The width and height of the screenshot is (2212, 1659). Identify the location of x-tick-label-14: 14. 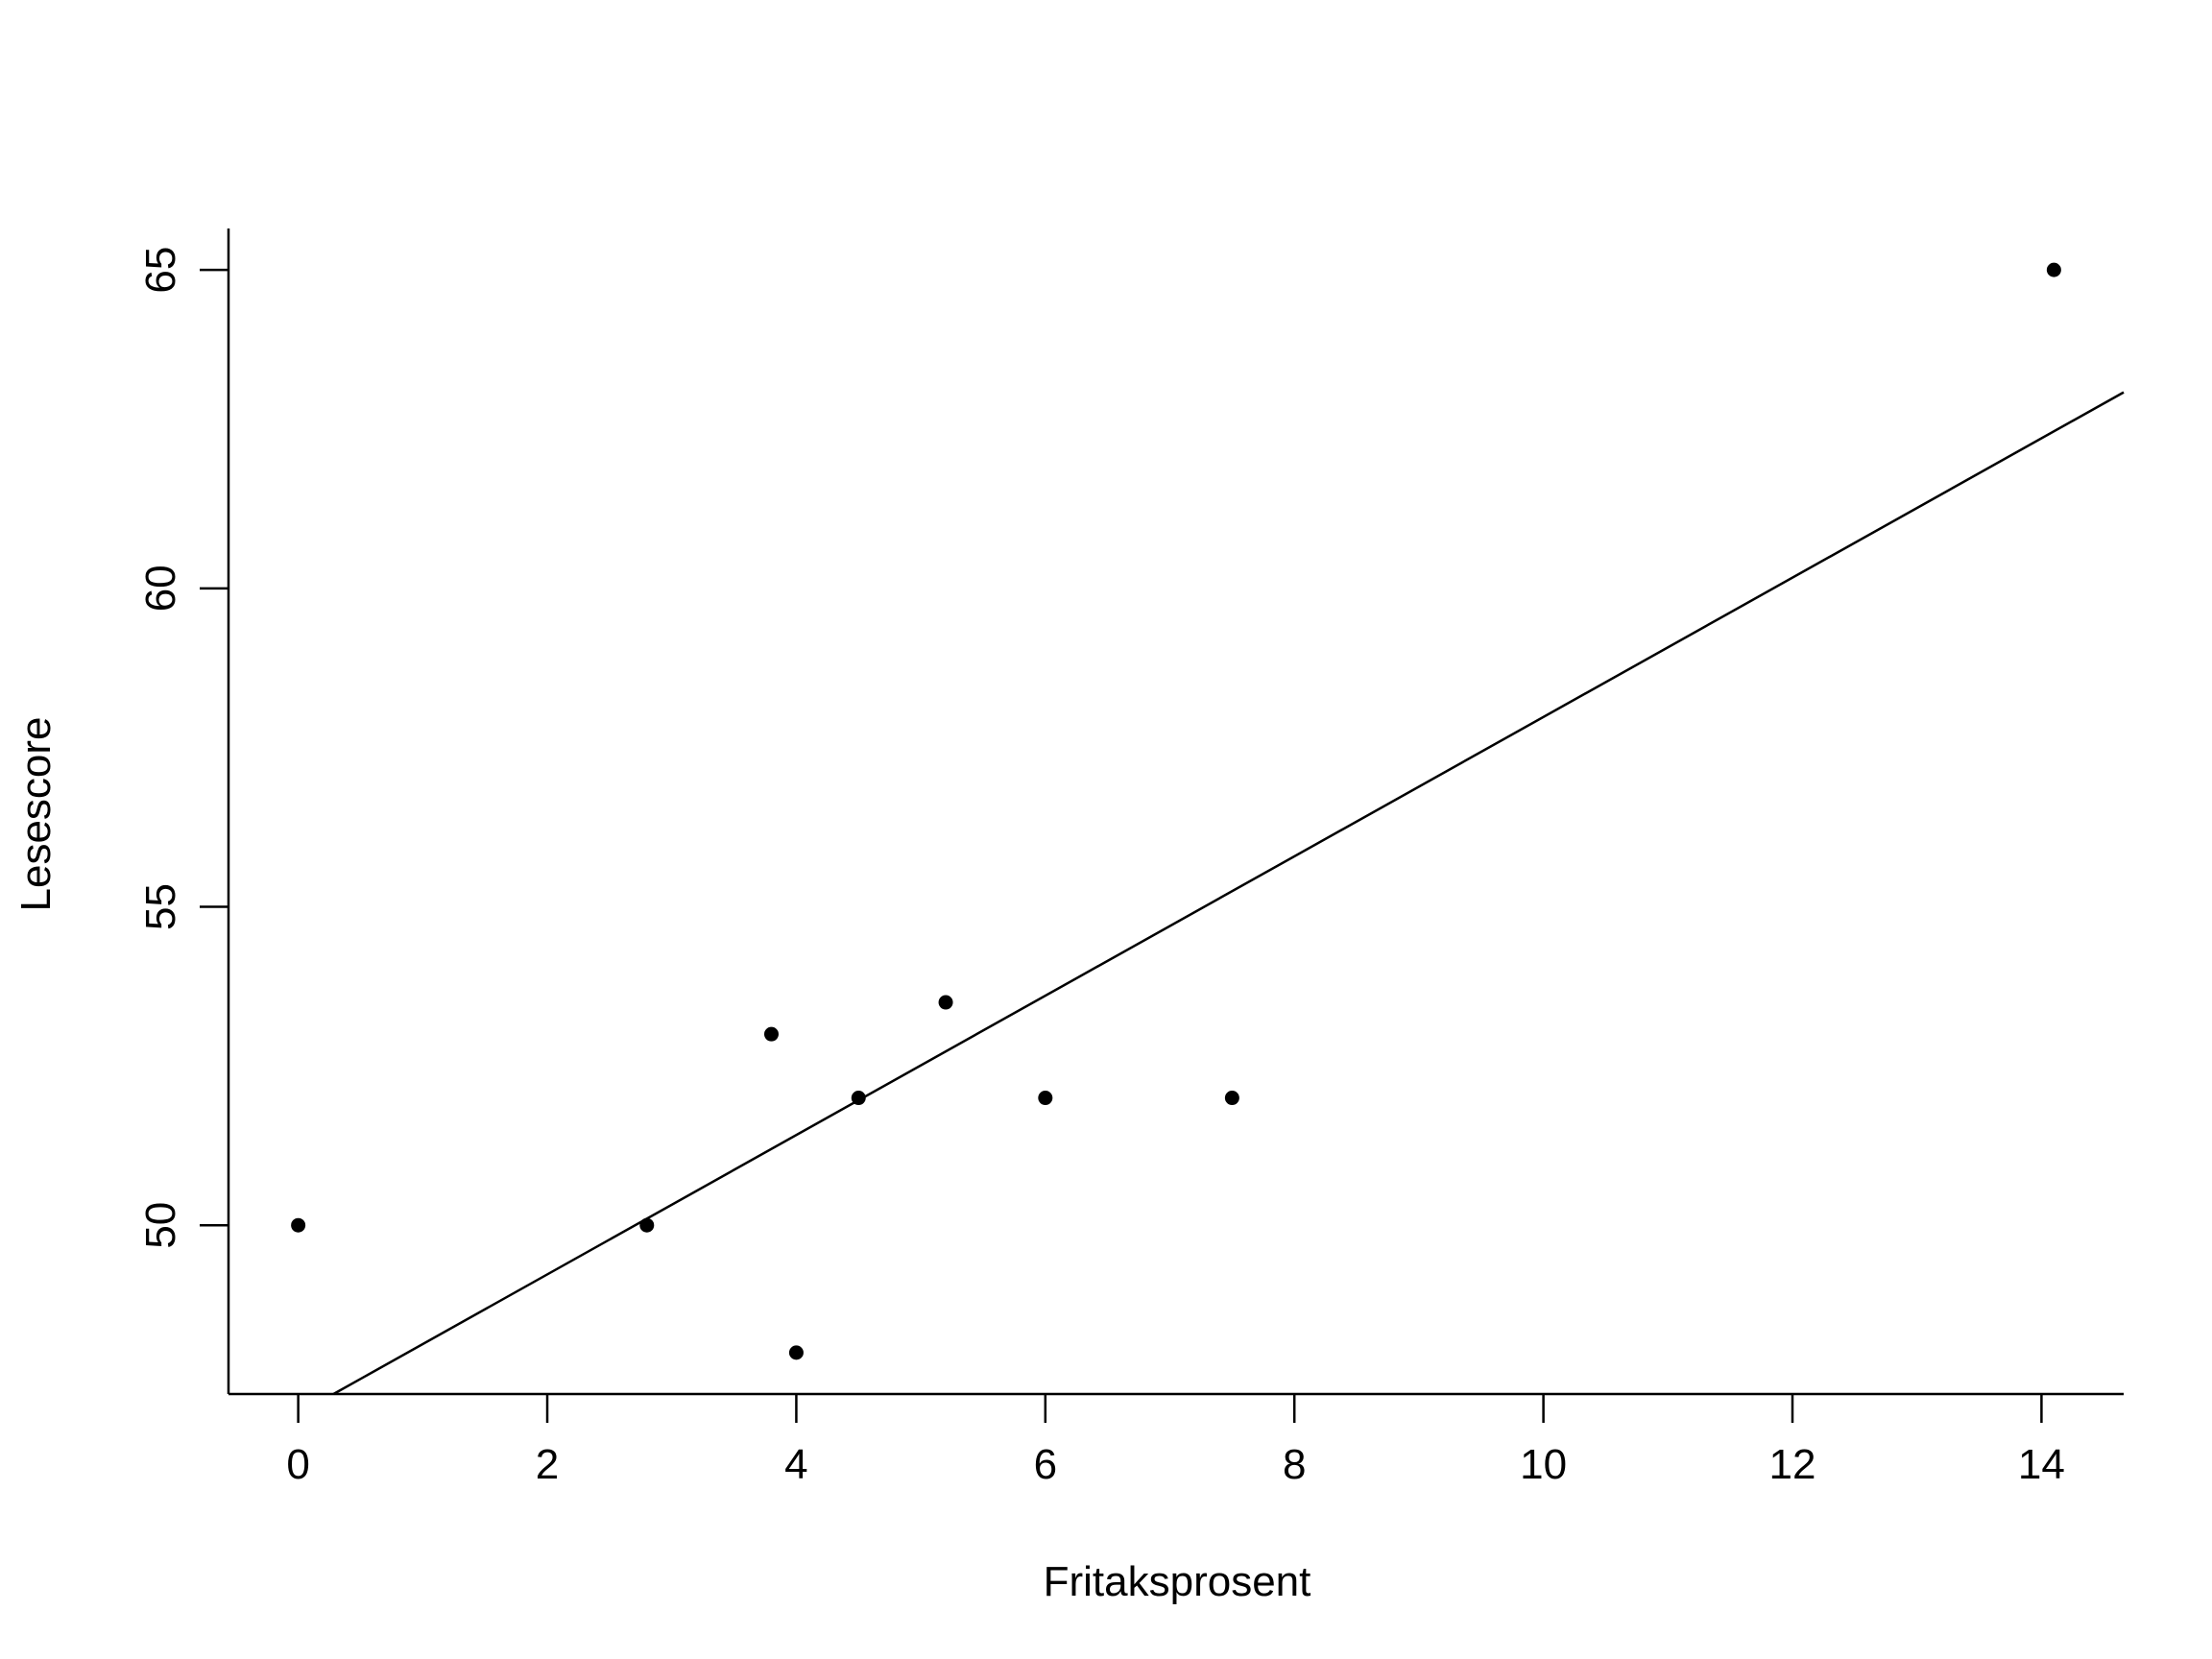
(2041, 1465).